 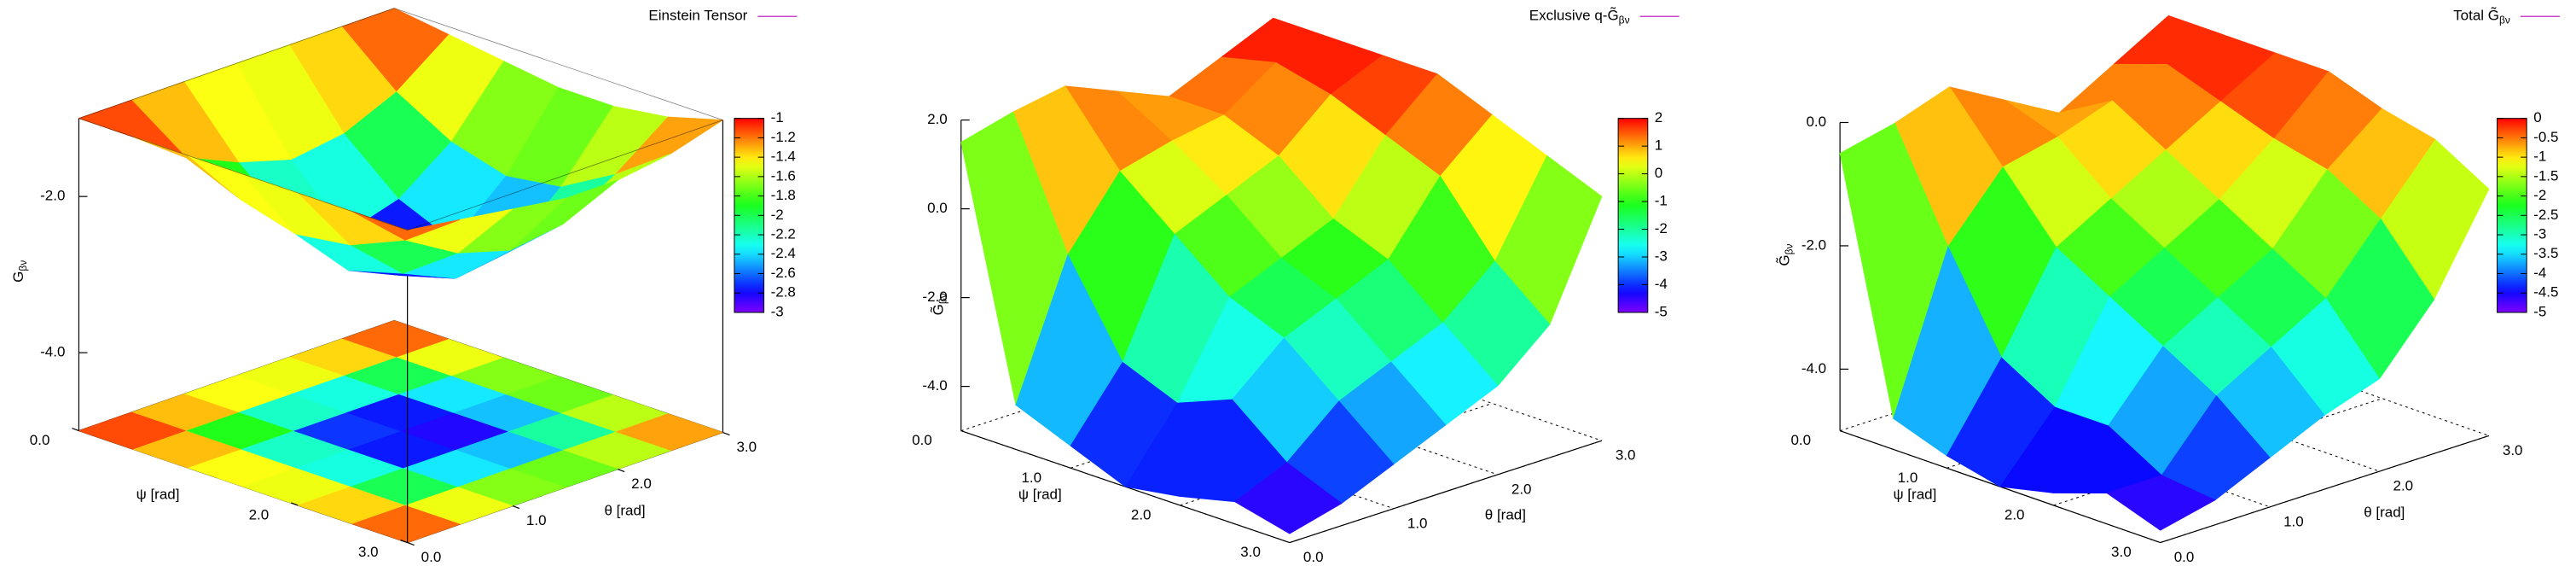 I want to click on legend-label-main: Einstein Tensor, so click(x=697, y=16).